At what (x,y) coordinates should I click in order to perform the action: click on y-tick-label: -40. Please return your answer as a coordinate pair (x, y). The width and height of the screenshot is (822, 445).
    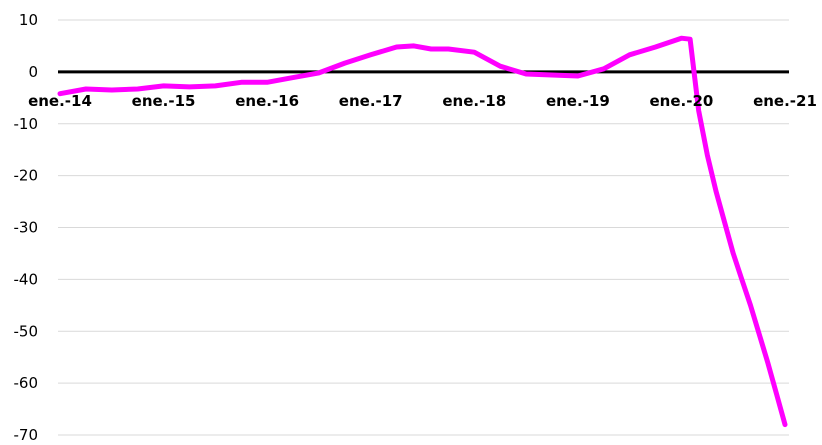
    Looking at the image, I should click on (26, 279).